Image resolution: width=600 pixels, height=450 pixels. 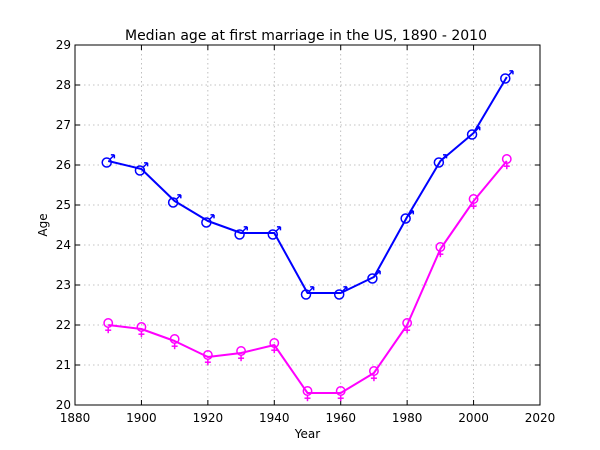 I want to click on x-tick-label: 1920, so click(x=208, y=418).